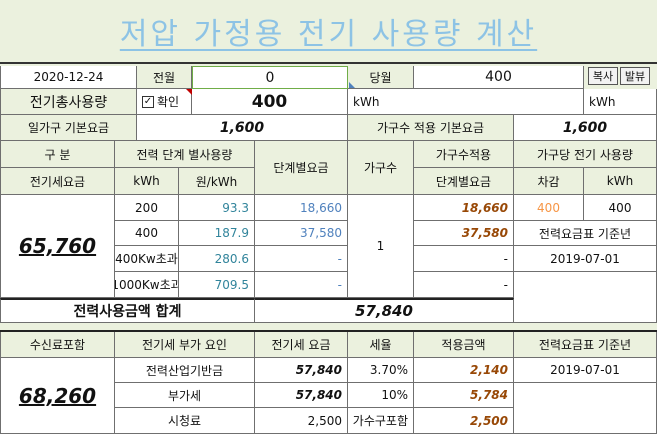  I want to click on page-title: 저압 가정용 전기 사용량 계산, so click(328, 32).